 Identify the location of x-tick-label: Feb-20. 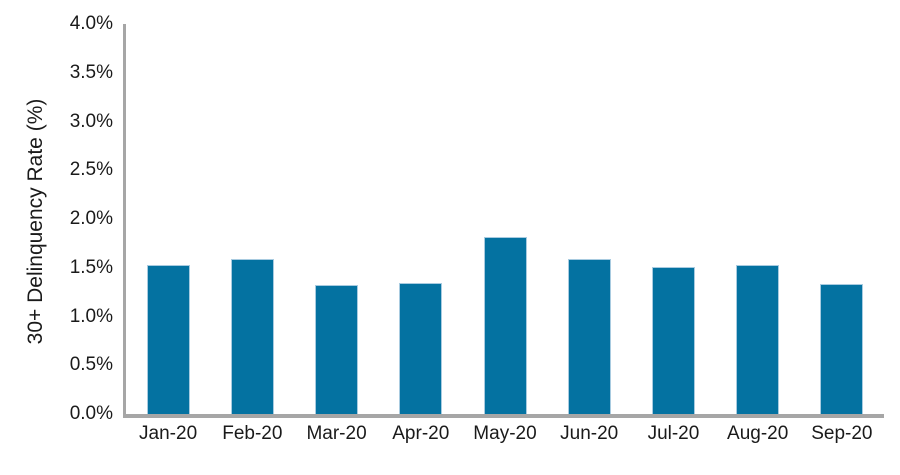
(252, 433).